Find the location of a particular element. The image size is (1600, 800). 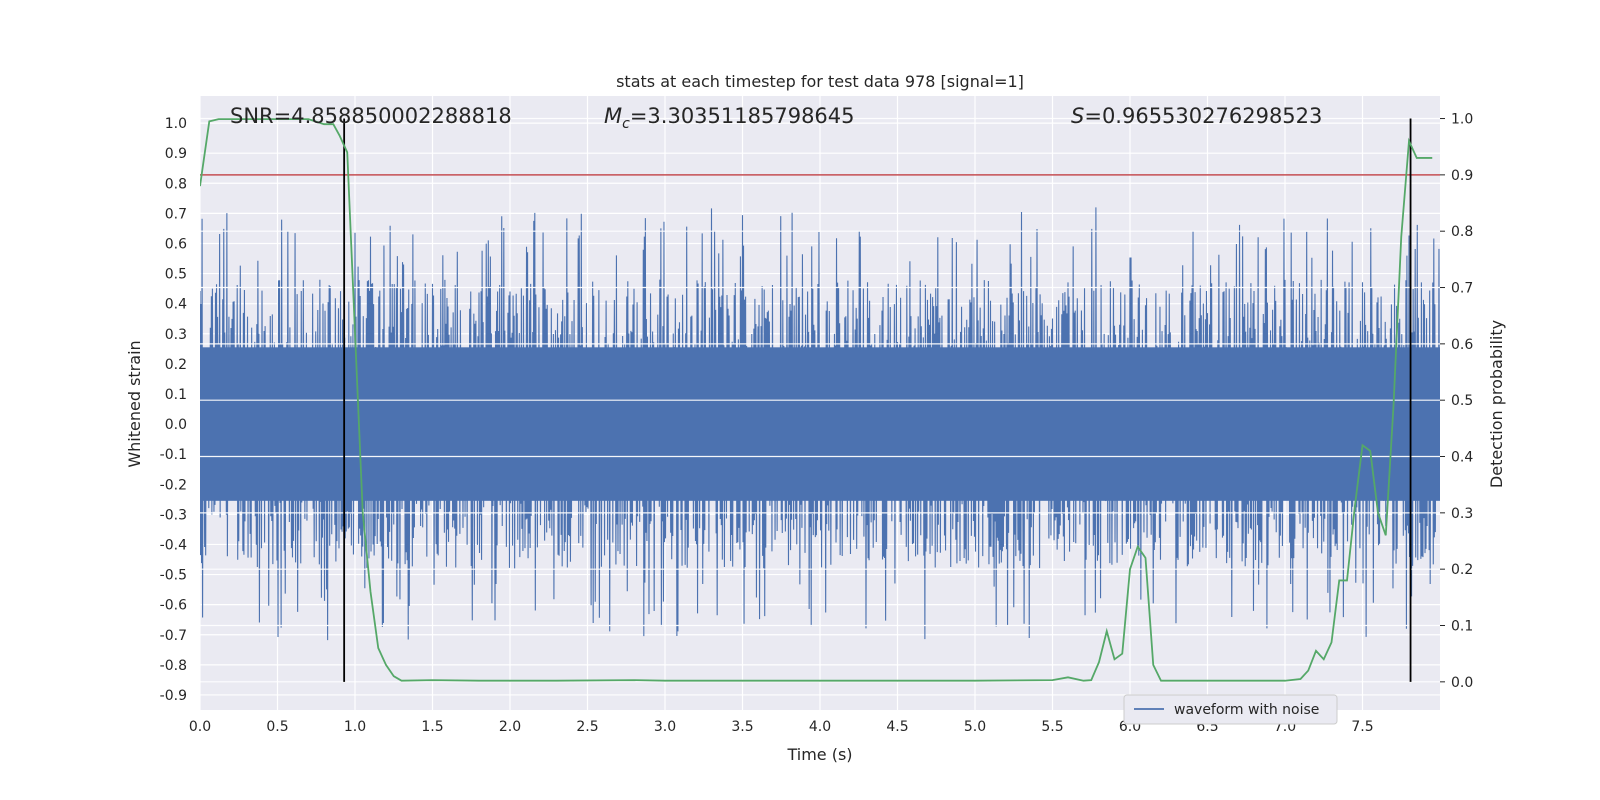

y-tick-label-right: 0.1 is located at coordinates (1462, 627).